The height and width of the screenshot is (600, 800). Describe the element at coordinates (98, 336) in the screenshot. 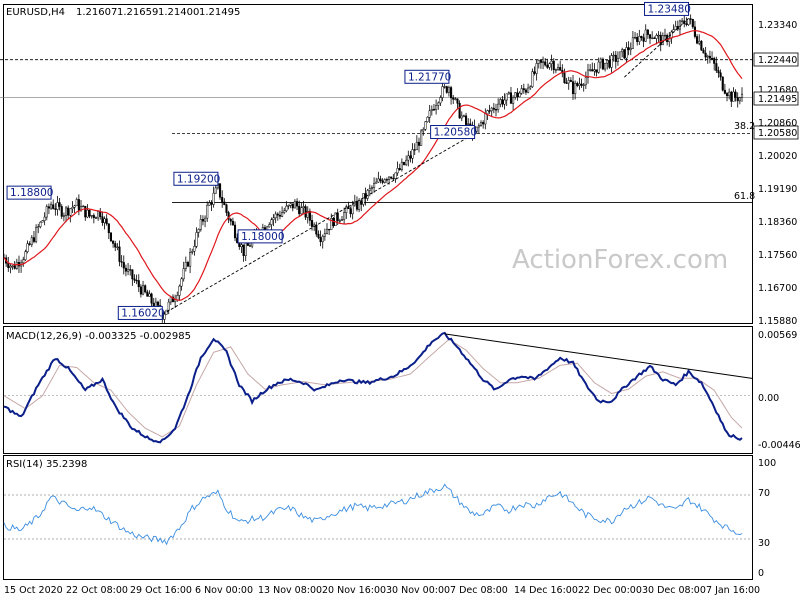

I see `macd-title: MACD(12,26,9) -0.003325 -0.002985` at that location.